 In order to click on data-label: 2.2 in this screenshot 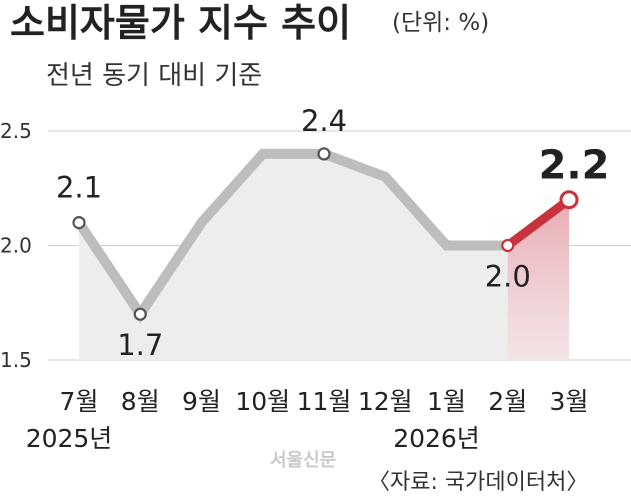, I will do `click(574, 166)`.